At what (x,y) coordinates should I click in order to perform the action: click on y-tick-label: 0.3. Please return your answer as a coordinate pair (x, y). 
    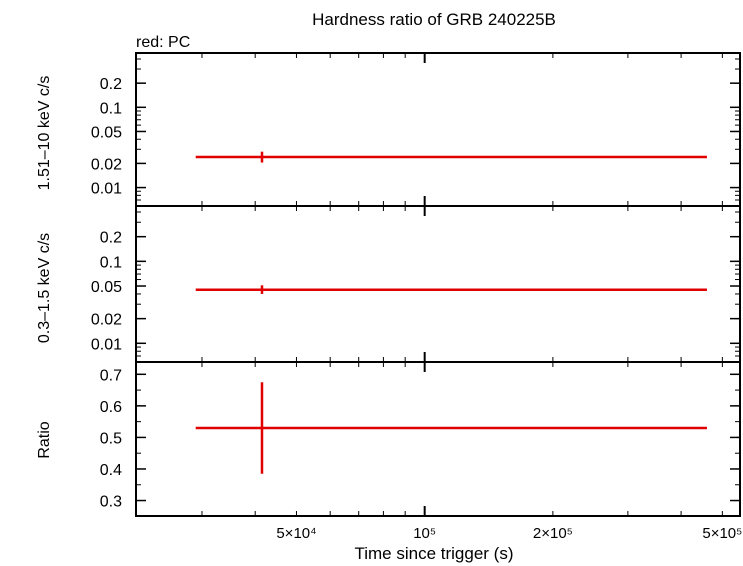
    Looking at the image, I should click on (111, 502).